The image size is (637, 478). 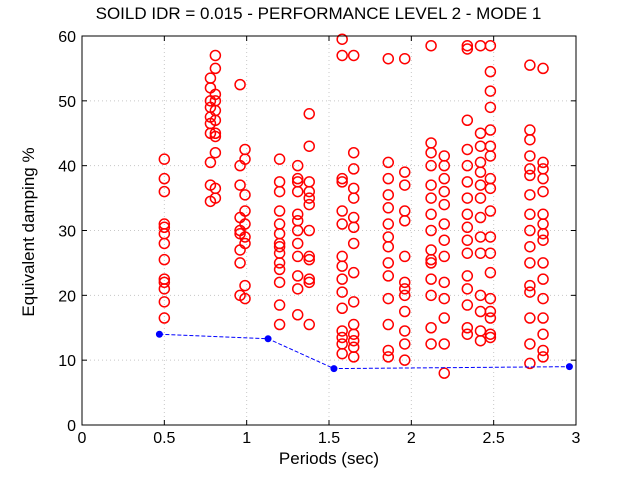 What do you see at coordinates (364, 351) in the screenshot?
I see `line-series` at bounding box center [364, 351].